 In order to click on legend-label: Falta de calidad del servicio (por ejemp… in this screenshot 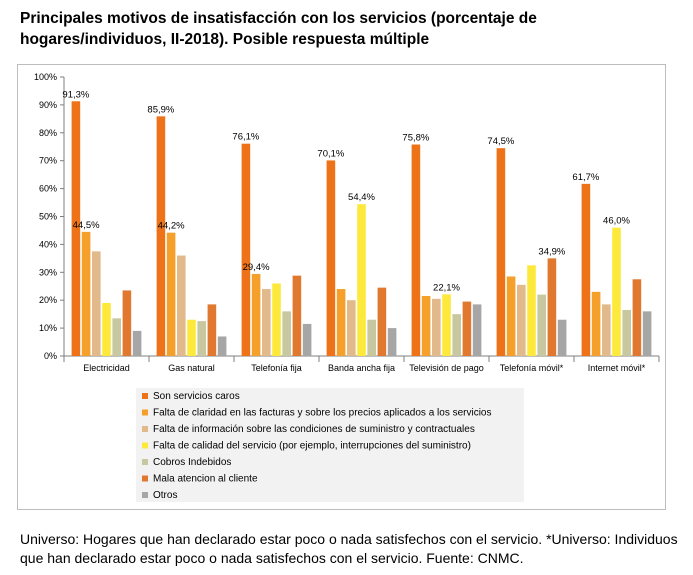, I will do `click(312, 446)`.